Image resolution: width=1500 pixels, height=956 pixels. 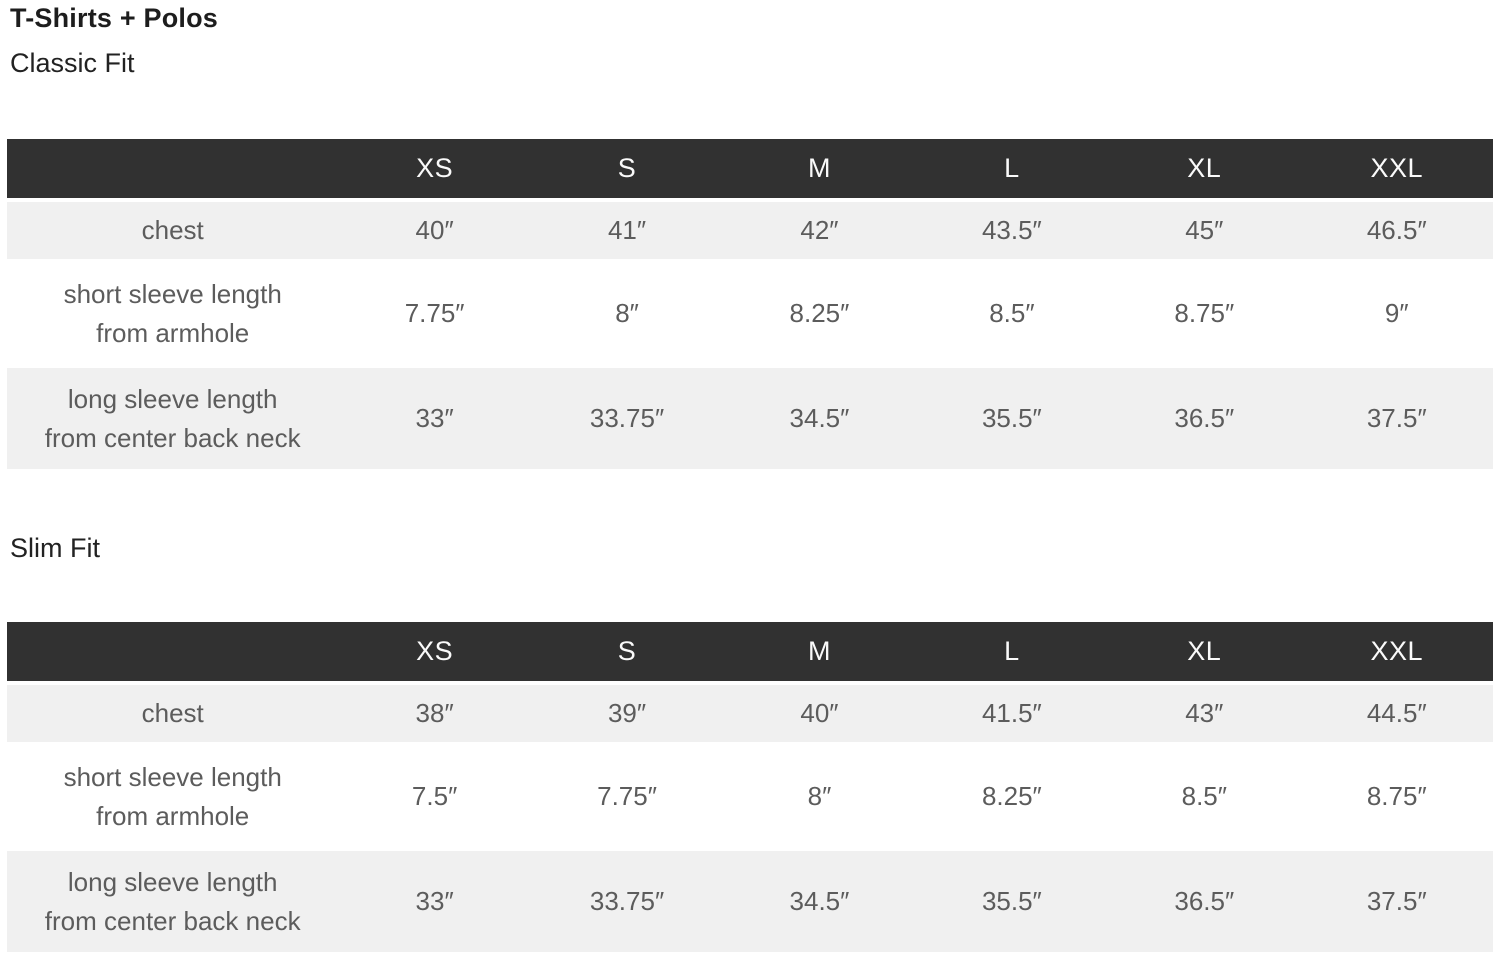 I want to click on size-value: 9″, so click(x=1396, y=315).